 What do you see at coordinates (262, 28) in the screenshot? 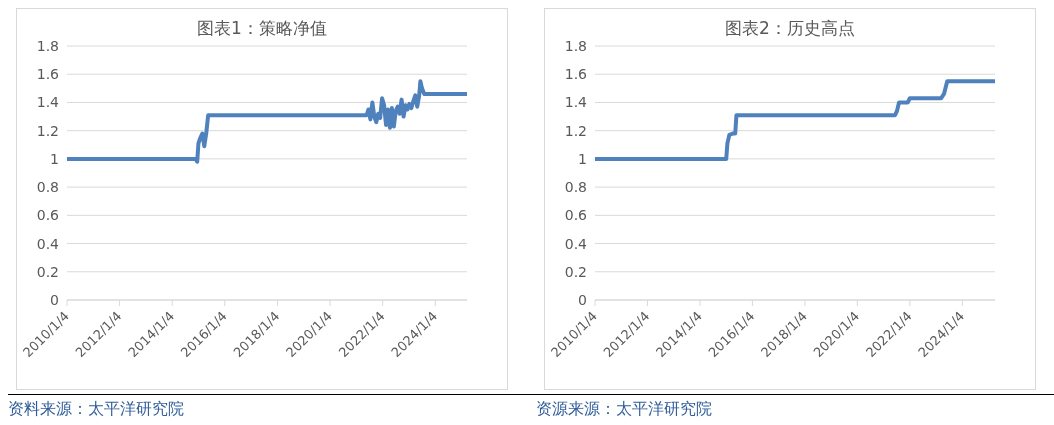
I see `chart-title: 图表1：策略净值` at bounding box center [262, 28].